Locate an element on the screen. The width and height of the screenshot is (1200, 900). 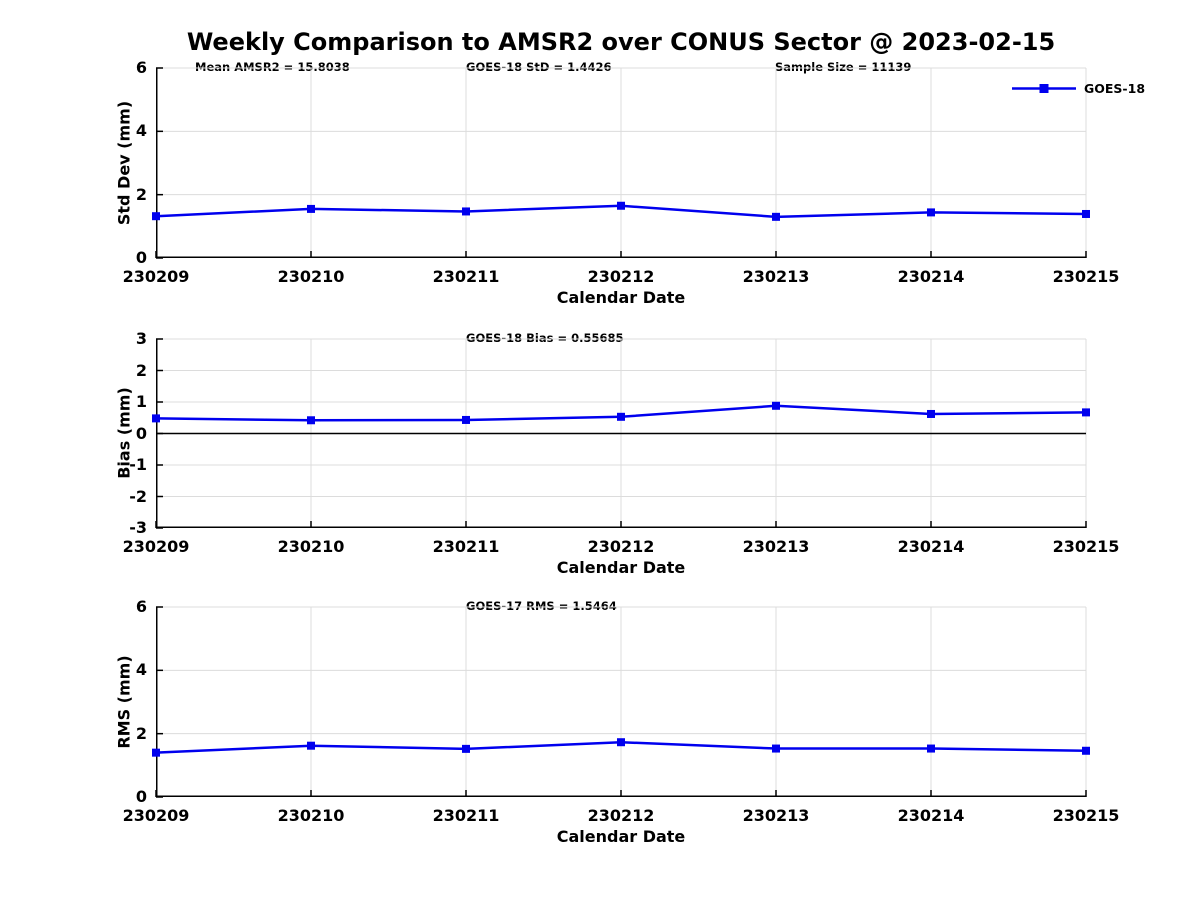
annotation-sample-size: Sample Size = 11139 is located at coordinates (843, 67).